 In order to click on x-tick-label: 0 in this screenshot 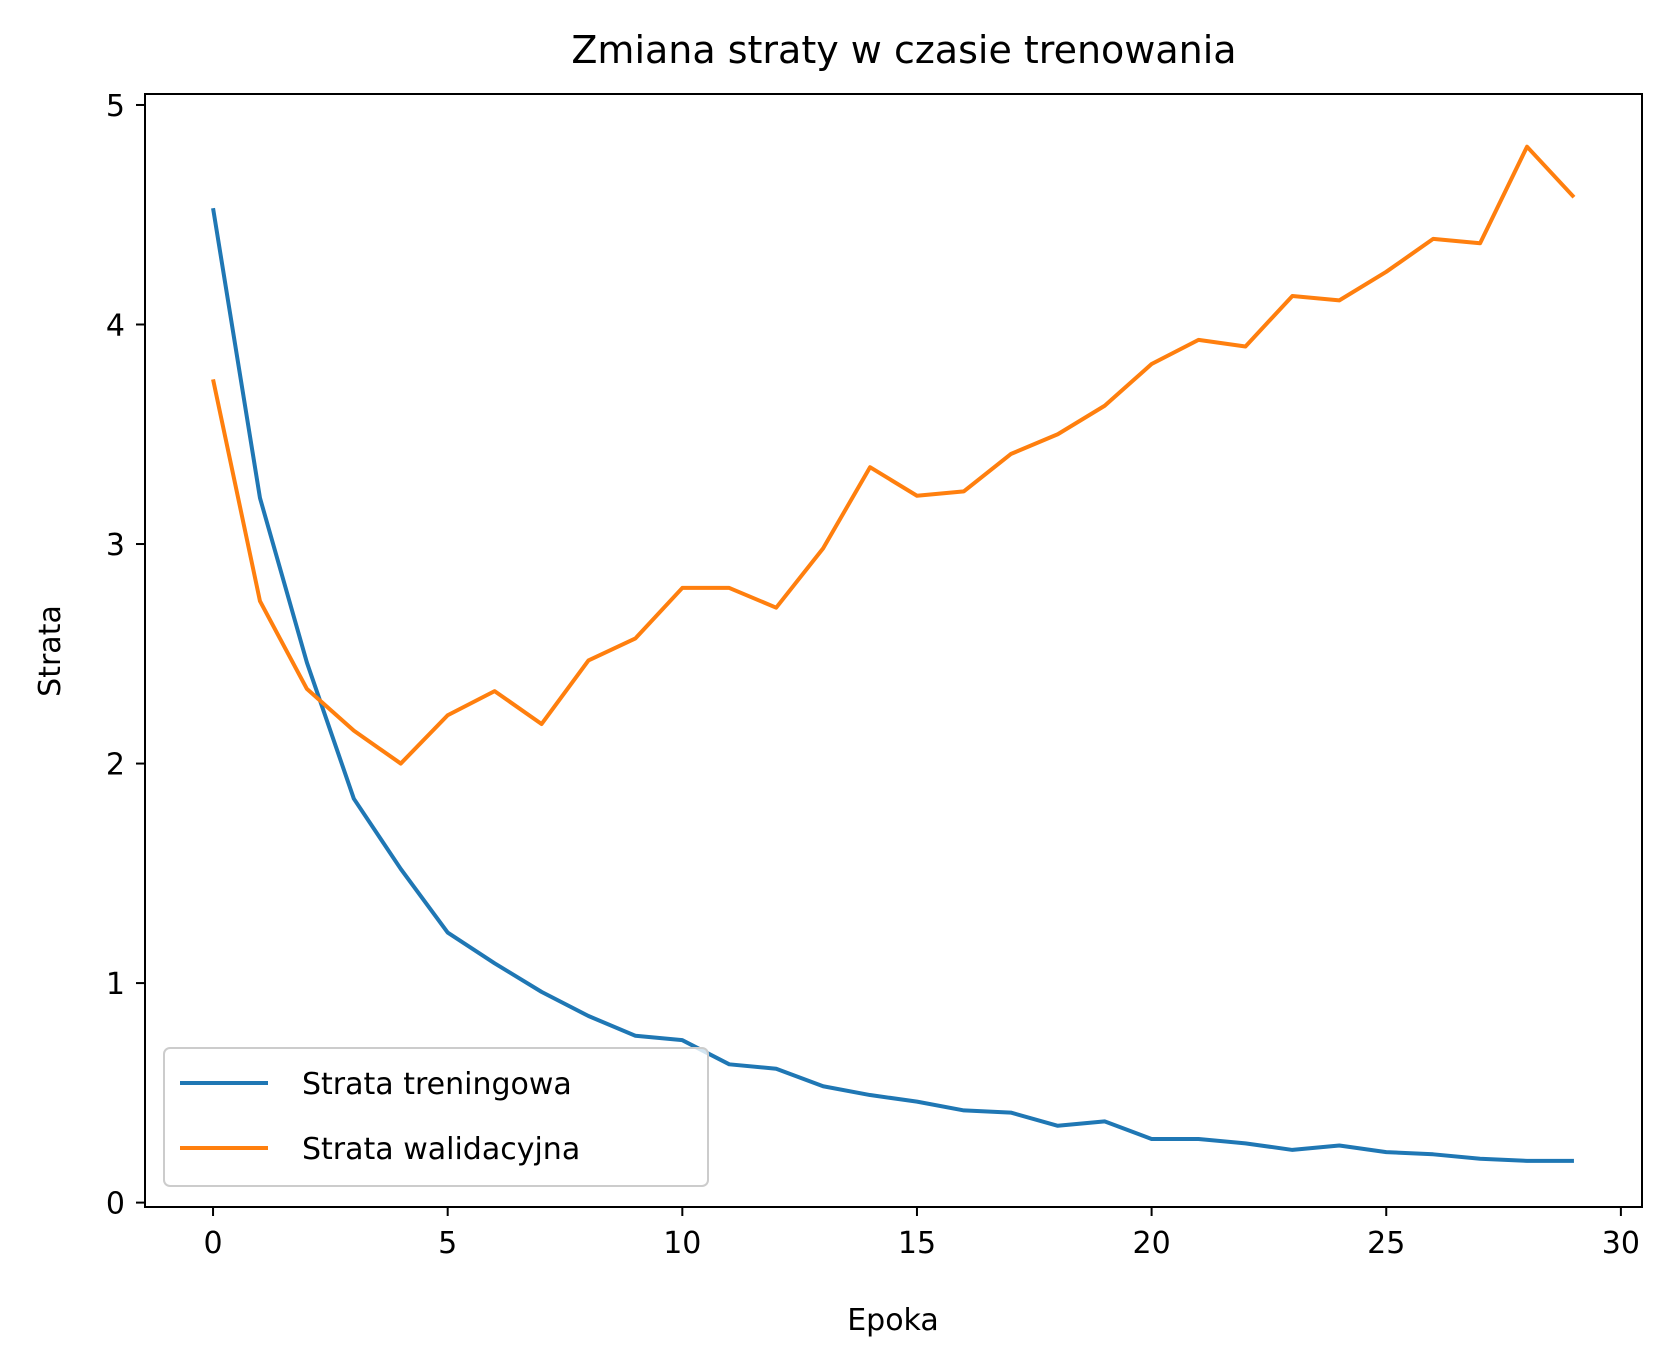, I will do `click(212, 1243)`.